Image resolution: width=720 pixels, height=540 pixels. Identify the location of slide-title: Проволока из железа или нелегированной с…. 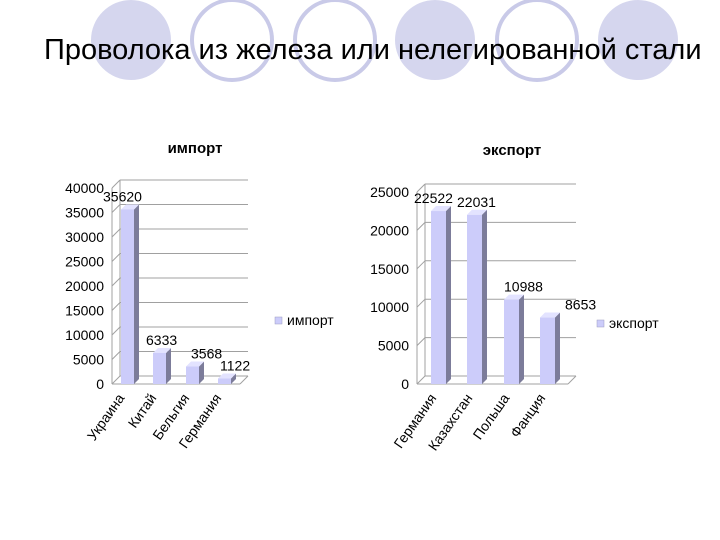
(373, 50).